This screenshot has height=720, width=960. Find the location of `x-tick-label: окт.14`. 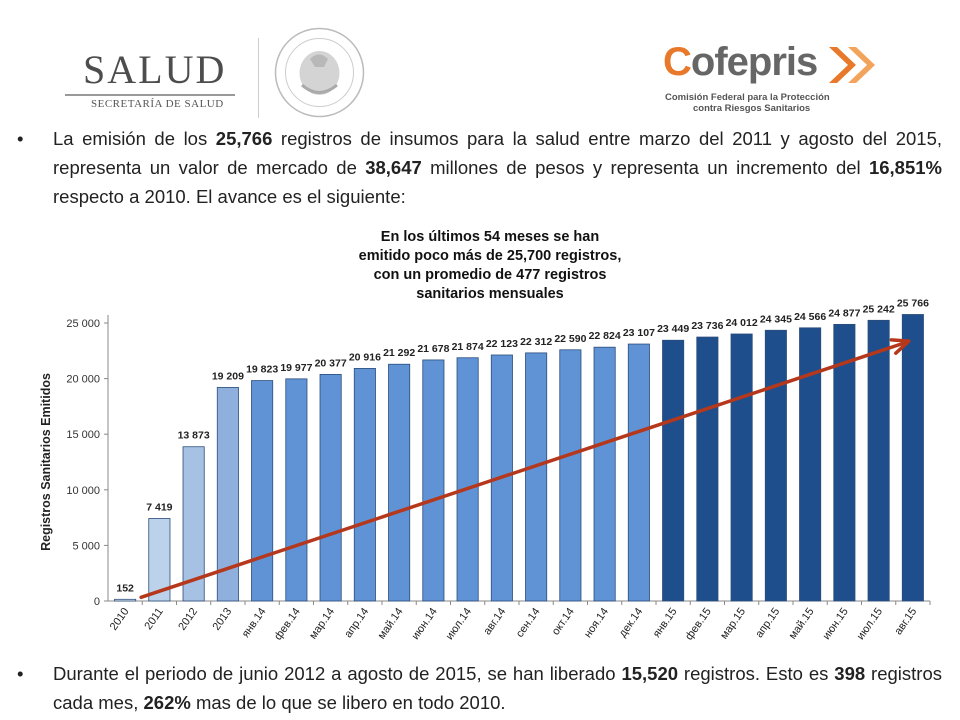

x-tick-label: окт.14 is located at coordinates (563, 622).